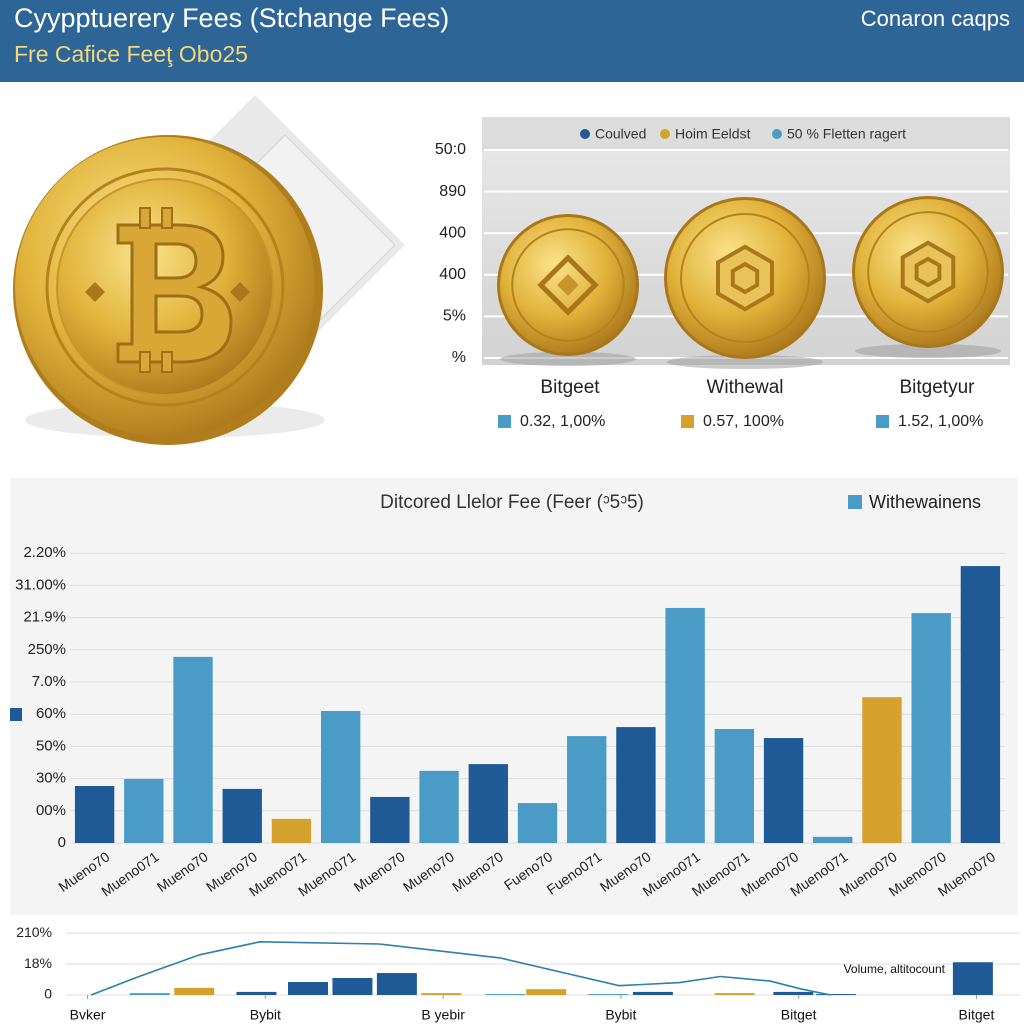 This screenshot has width=1024, height=1024. What do you see at coordinates (452, 191) in the screenshot?
I see `y-label: 890` at bounding box center [452, 191].